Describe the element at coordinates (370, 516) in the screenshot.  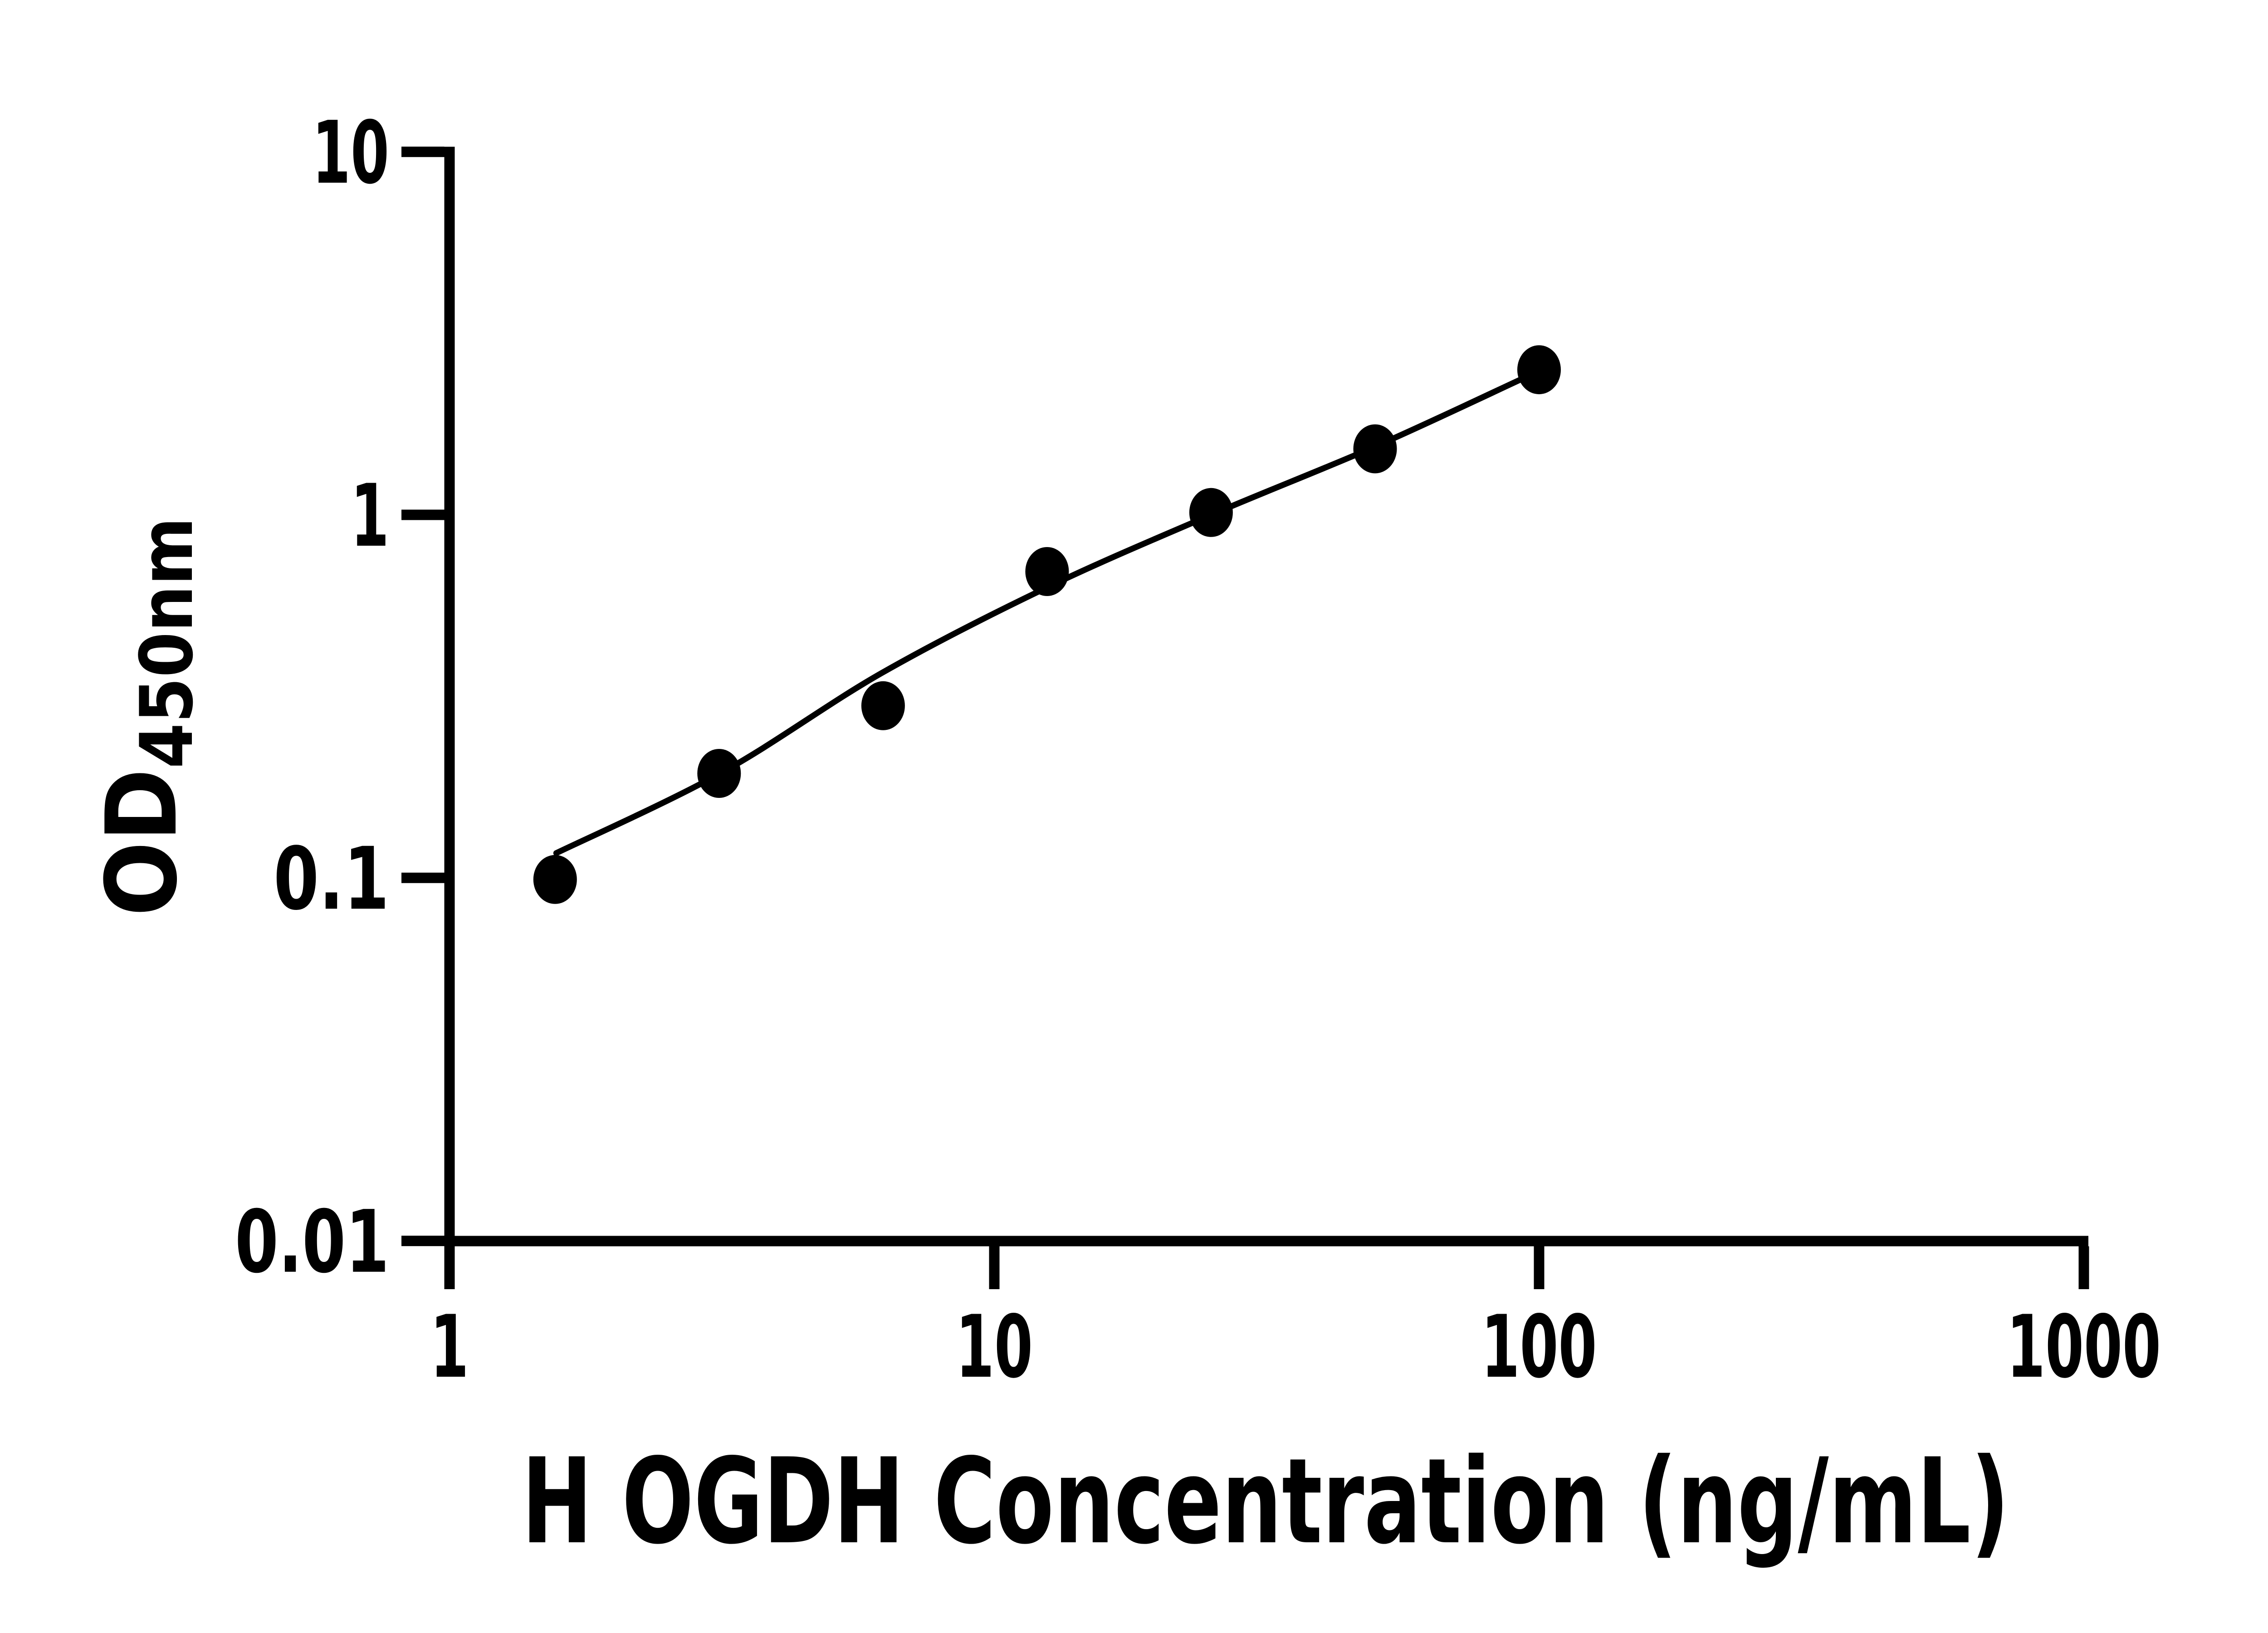
I see `y-tick-label: 1` at that location.